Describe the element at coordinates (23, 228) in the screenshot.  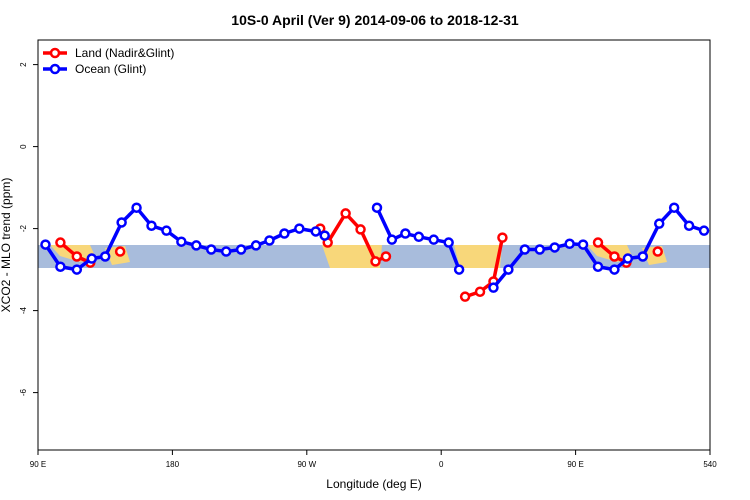
I see `y-tick-label: -2` at that location.